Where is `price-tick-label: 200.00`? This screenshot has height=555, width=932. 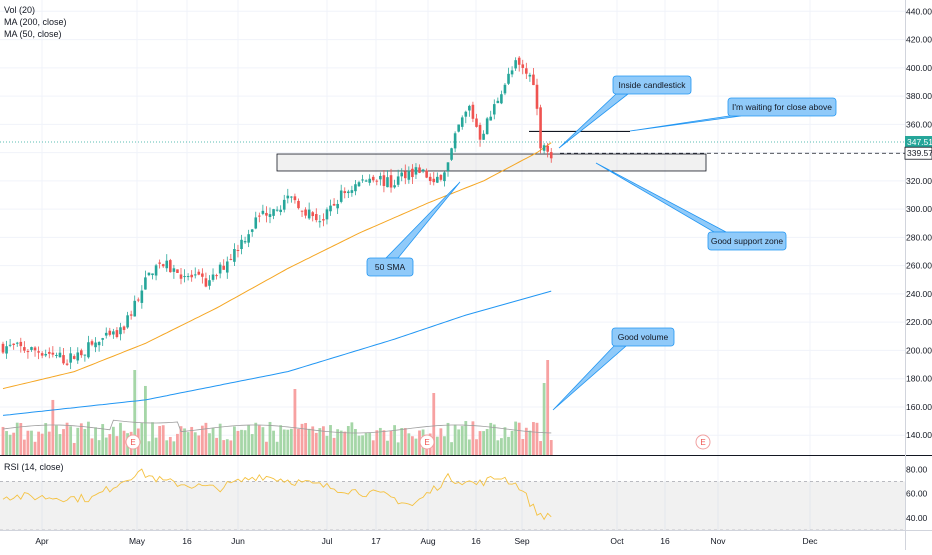
price-tick-label: 200.00 is located at coordinates (919, 350).